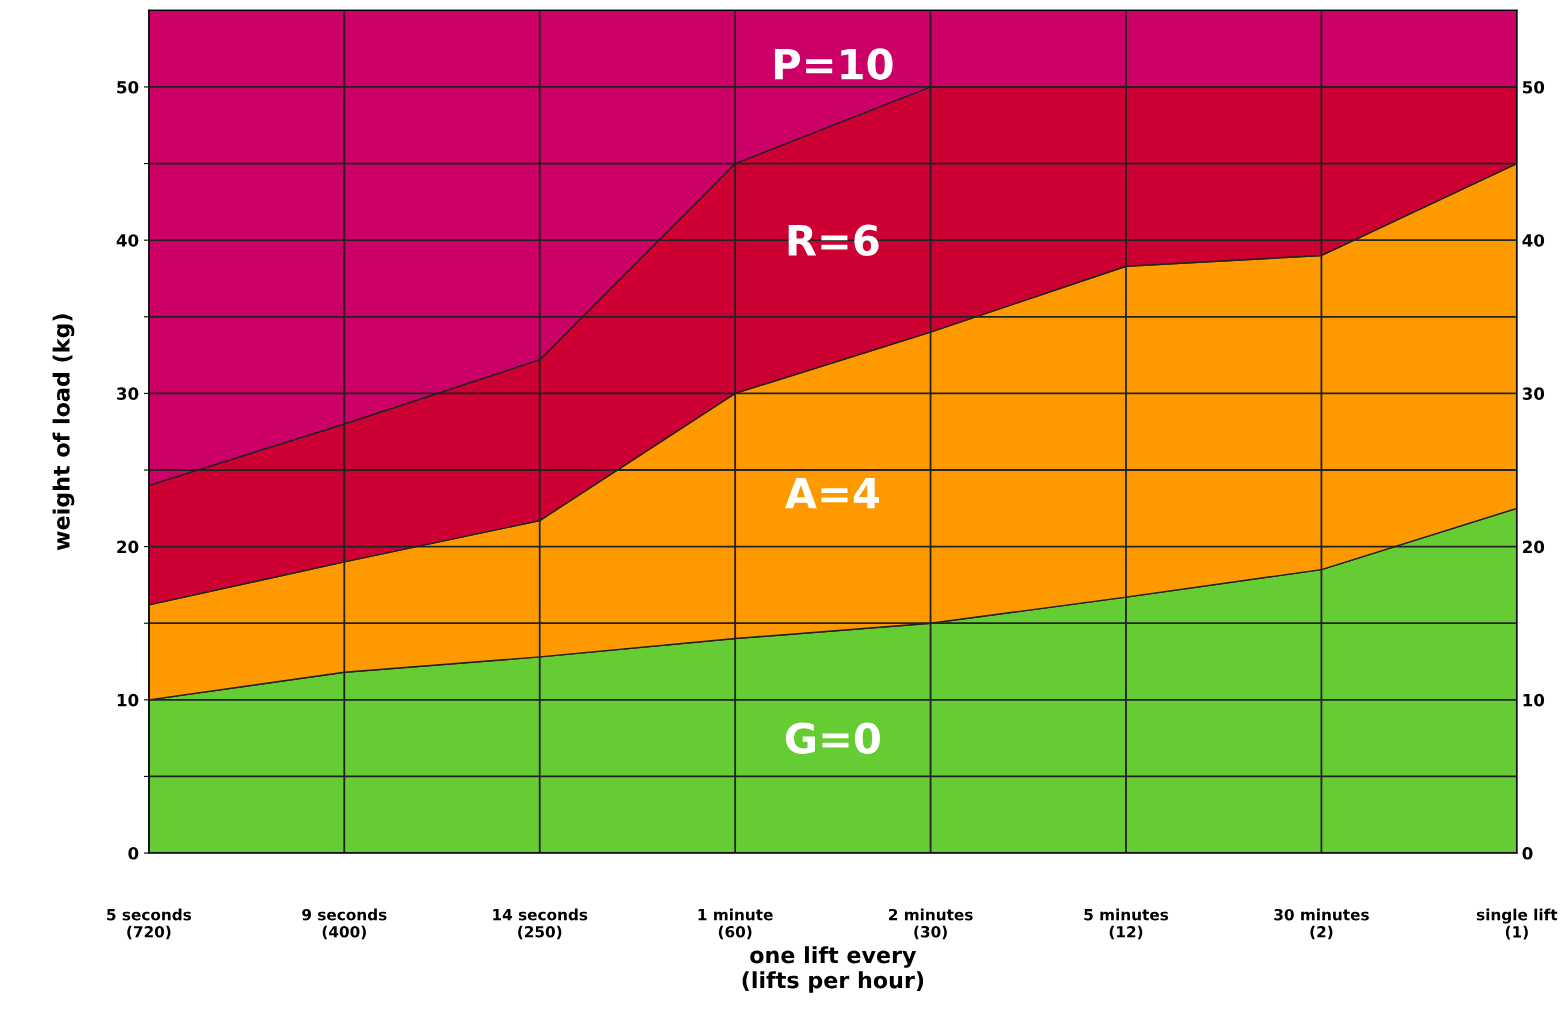 Image resolution: width=1567 pixels, height=1034 pixels. Describe the element at coordinates (128, 700) in the screenshot. I see `y-tick-label: 10` at that location.